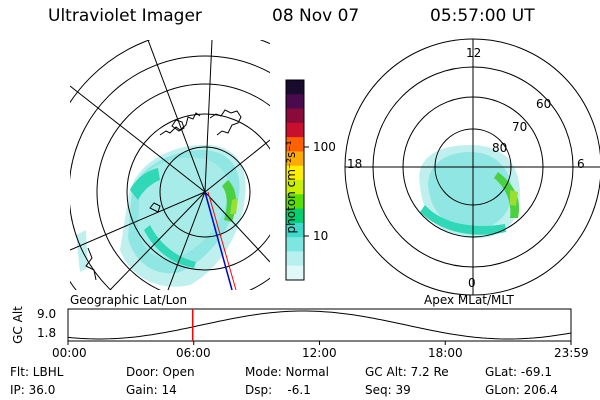 The height and width of the screenshot is (400, 600). What do you see at coordinates (18, 325) in the screenshot?
I see `altitude-axis-label: GC Alt` at bounding box center [18, 325].